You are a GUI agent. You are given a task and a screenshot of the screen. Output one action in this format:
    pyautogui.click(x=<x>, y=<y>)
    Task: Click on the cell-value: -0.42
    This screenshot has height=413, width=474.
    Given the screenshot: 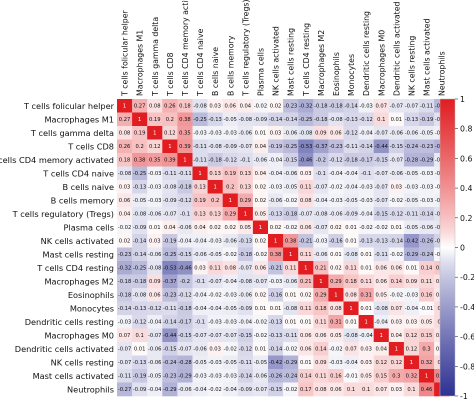 What is the action you would take?
    pyautogui.click(x=275, y=363)
    